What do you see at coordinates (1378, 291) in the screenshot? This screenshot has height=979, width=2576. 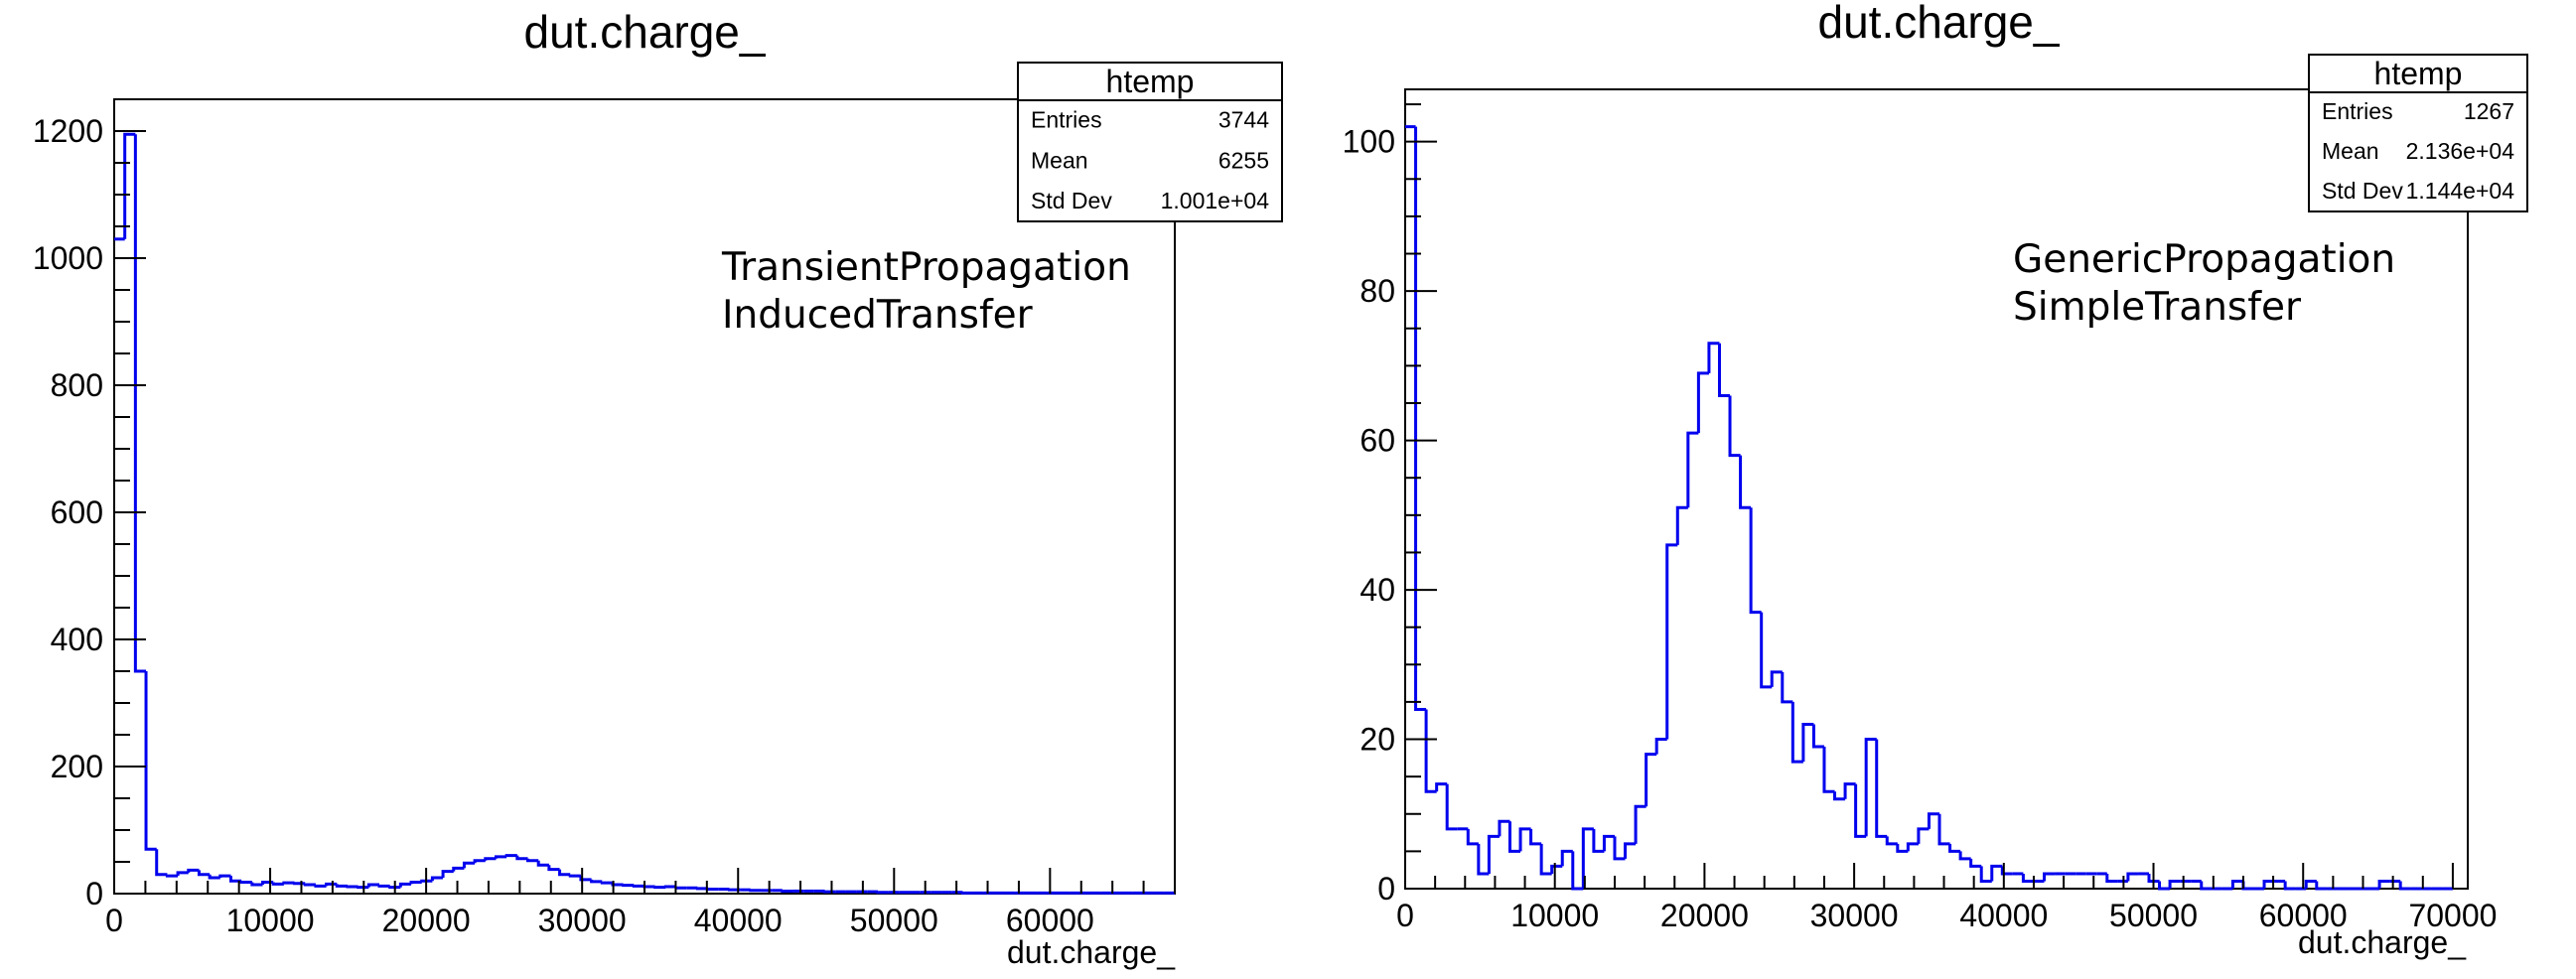 I see `y-tick-label: 80` at bounding box center [1378, 291].